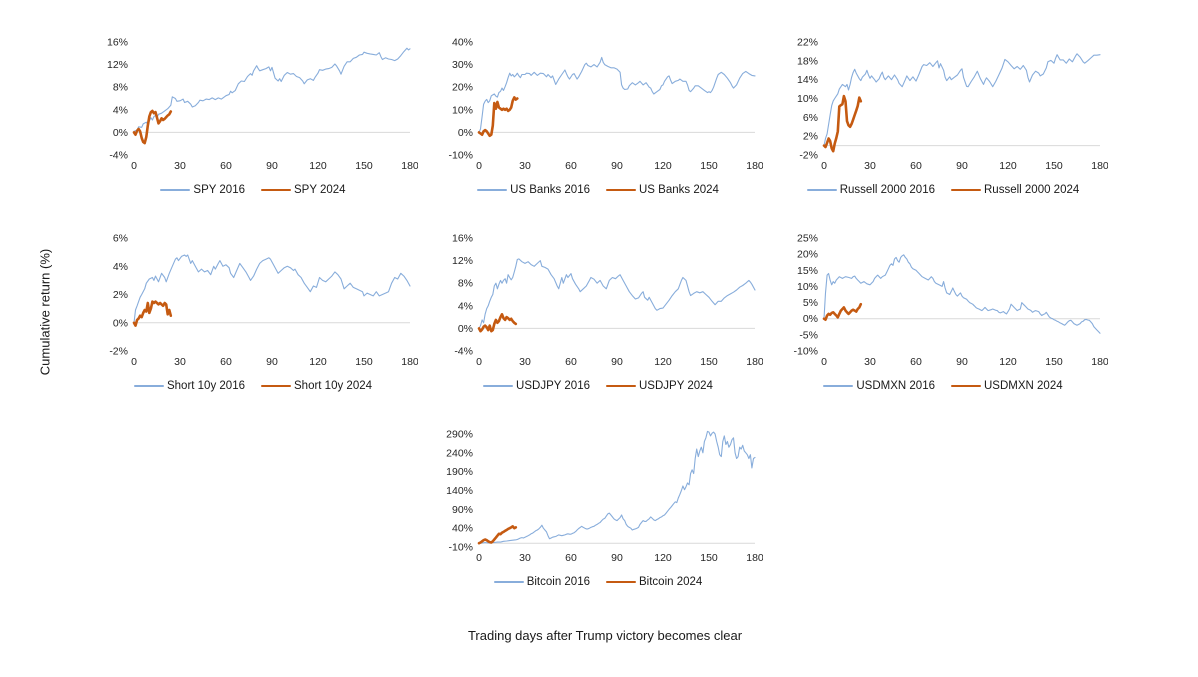 The height and width of the screenshot is (677, 1198). Describe the element at coordinates (605, 105) in the screenshot. I see `usbanks-chart-plot: 40% 30% 20% 10% 0% -10%0 30 60 90 120 150 180` at that location.